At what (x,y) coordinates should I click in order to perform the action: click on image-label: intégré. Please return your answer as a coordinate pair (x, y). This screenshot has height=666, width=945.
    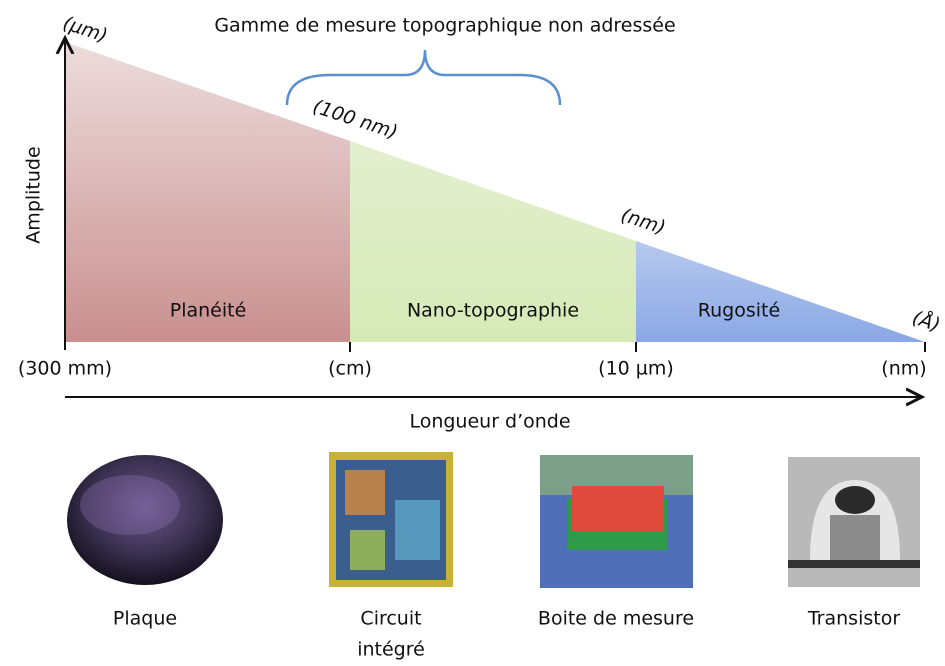
    Looking at the image, I should click on (391, 650).